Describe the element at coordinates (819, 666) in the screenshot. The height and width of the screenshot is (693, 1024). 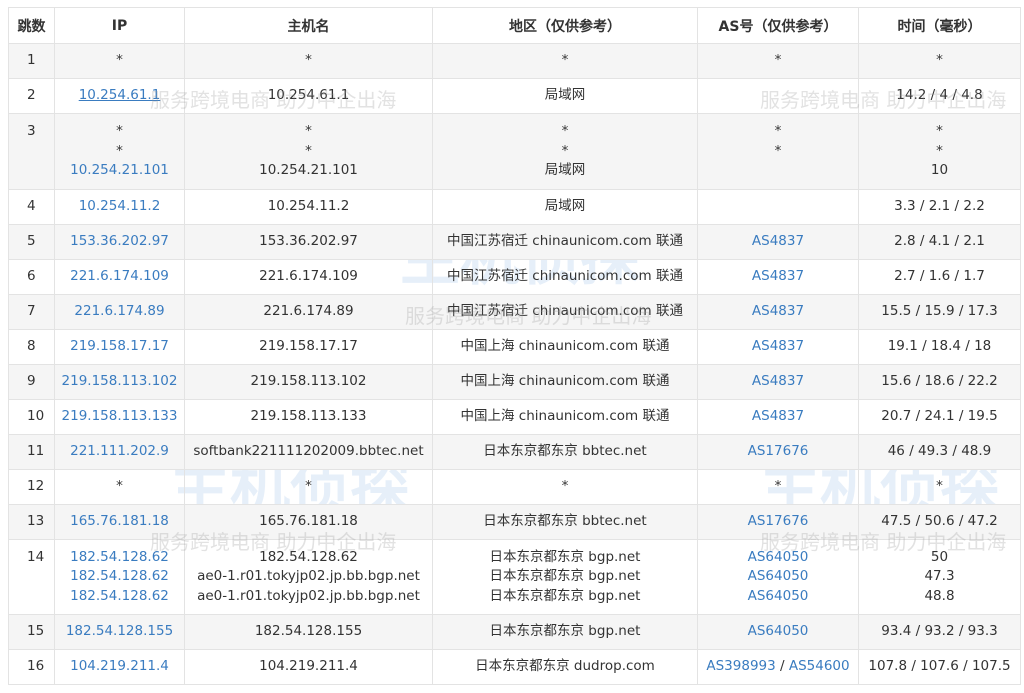
I see `as-link: AS54600` at that location.